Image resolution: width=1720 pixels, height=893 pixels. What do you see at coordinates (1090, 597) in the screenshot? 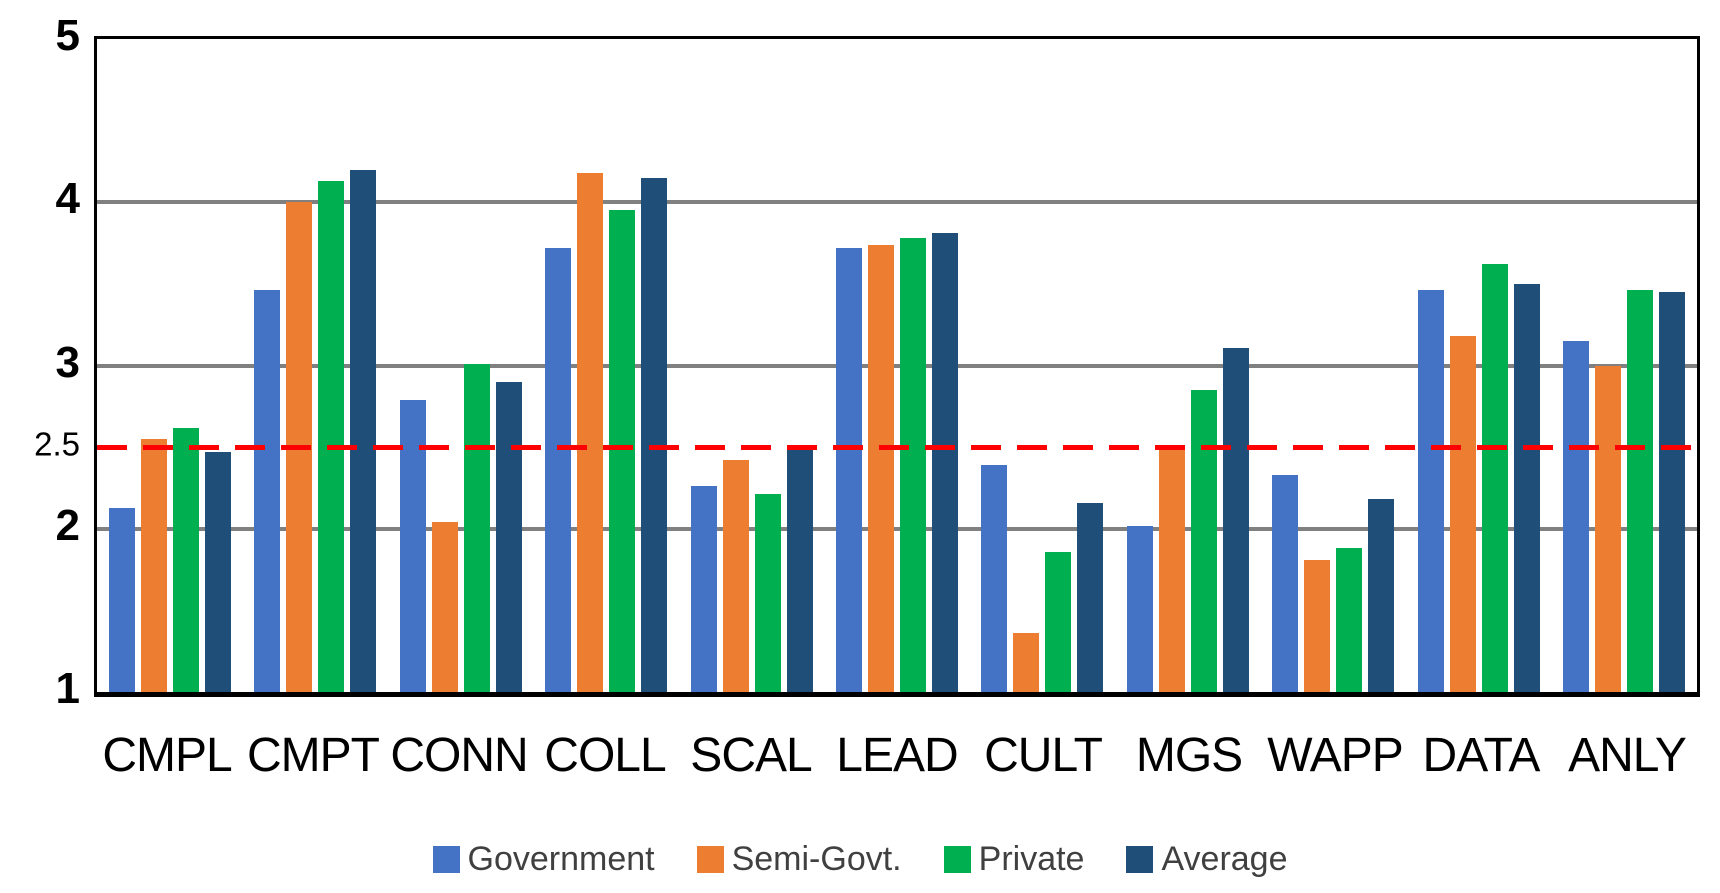
I see `bar-cult-average` at bounding box center [1090, 597].